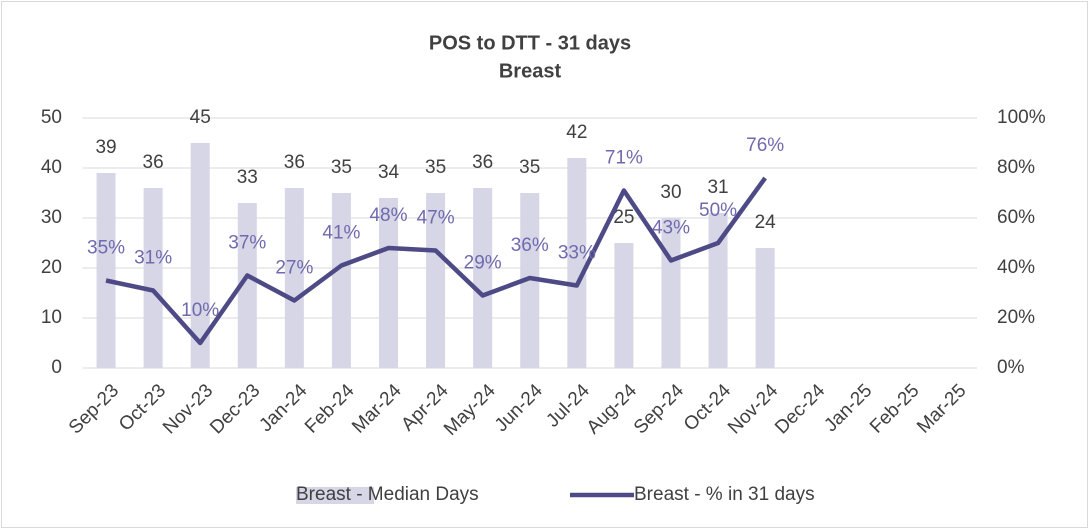 This screenshot has height=529, width=1089. What do you see at coordinates (1016, 317) in the screenshot?
I see `y2-tick-label: 20%` at bounding box center [1016, 317].